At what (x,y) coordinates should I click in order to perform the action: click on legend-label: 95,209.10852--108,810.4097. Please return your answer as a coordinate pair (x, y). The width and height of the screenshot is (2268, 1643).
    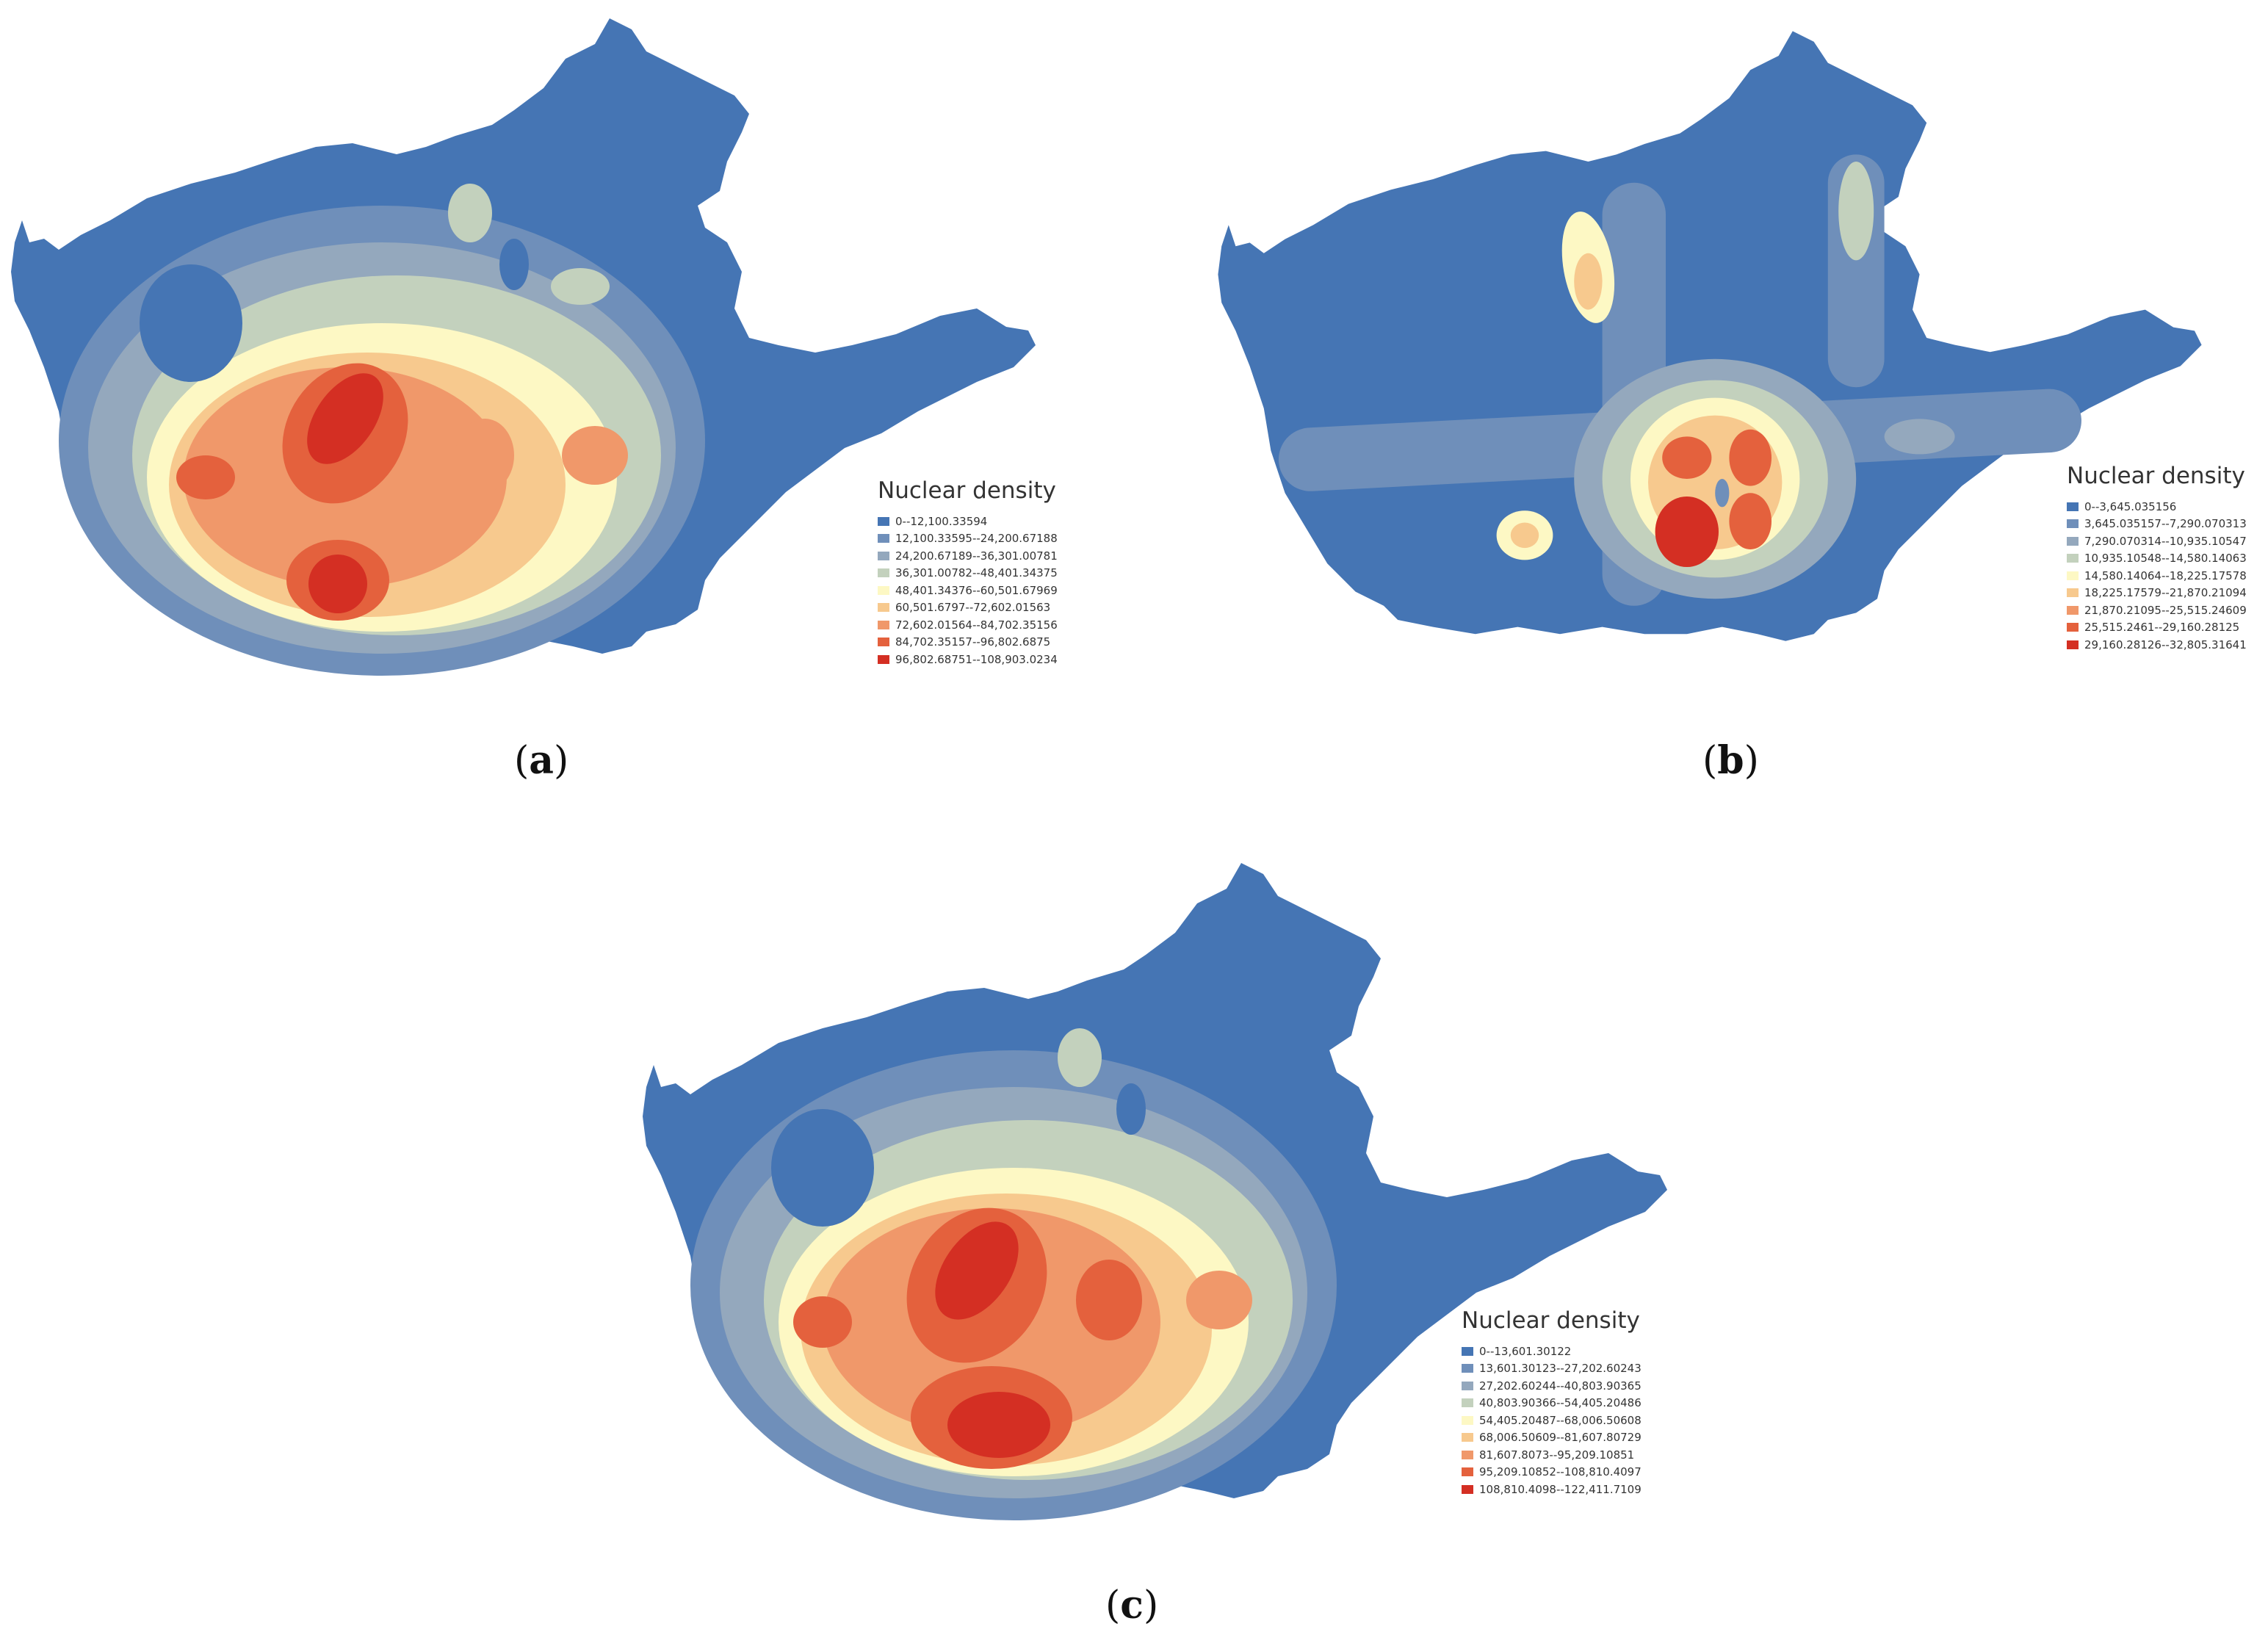
    Looking at the image, I should click on (1560, 1472).